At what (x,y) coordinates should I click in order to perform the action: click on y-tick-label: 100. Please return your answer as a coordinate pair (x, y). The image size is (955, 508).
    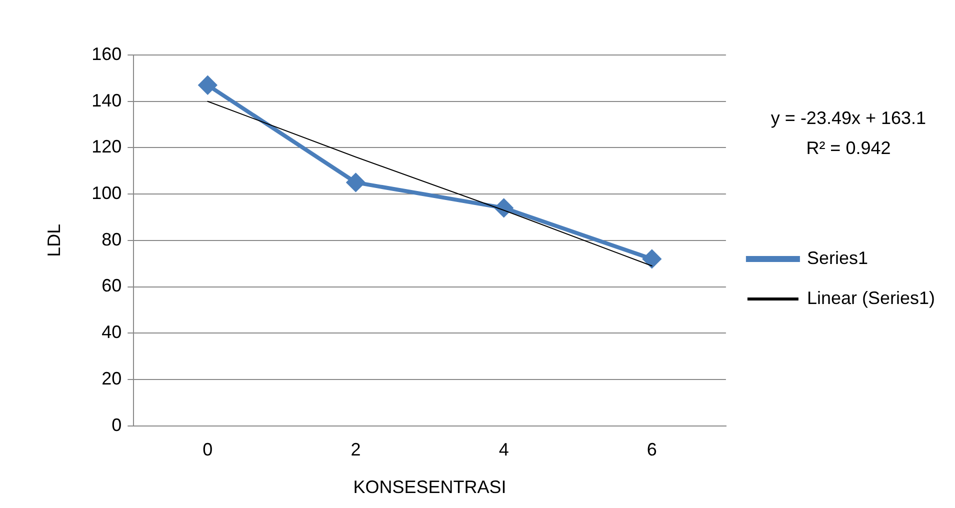
    Looking at the image, I should click on (107, 193).